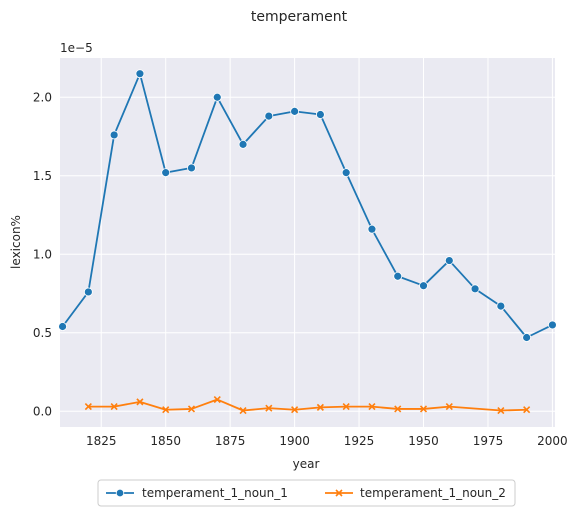 The image size is (575, 515). What do you see at coordinates (327, 441) in the screenshot?
I see `x-tick-labels: 1825 1850 1875 1900 1925 1950 1975 2000` at bounding box center [327, 441].